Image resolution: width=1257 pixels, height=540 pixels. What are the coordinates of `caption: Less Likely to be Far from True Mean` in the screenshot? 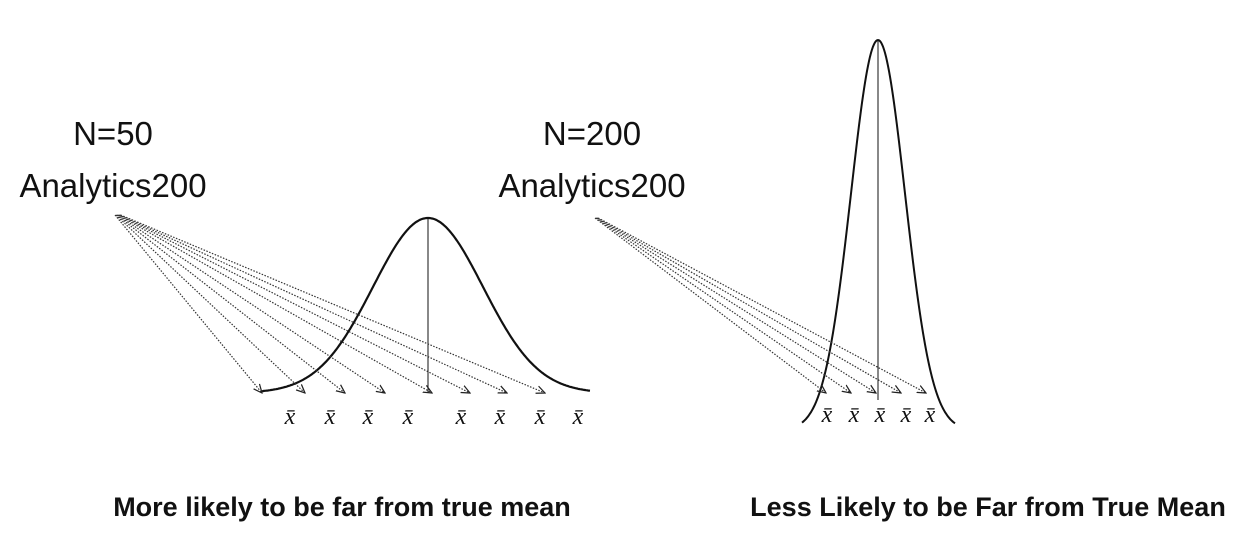 It's located at (988, 507).